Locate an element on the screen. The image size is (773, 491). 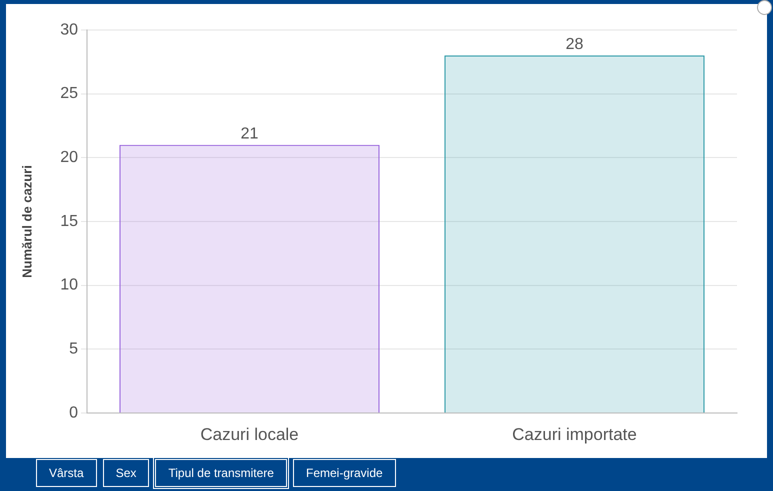
y-tick-label: 20 is located at coordinates (69, 157).